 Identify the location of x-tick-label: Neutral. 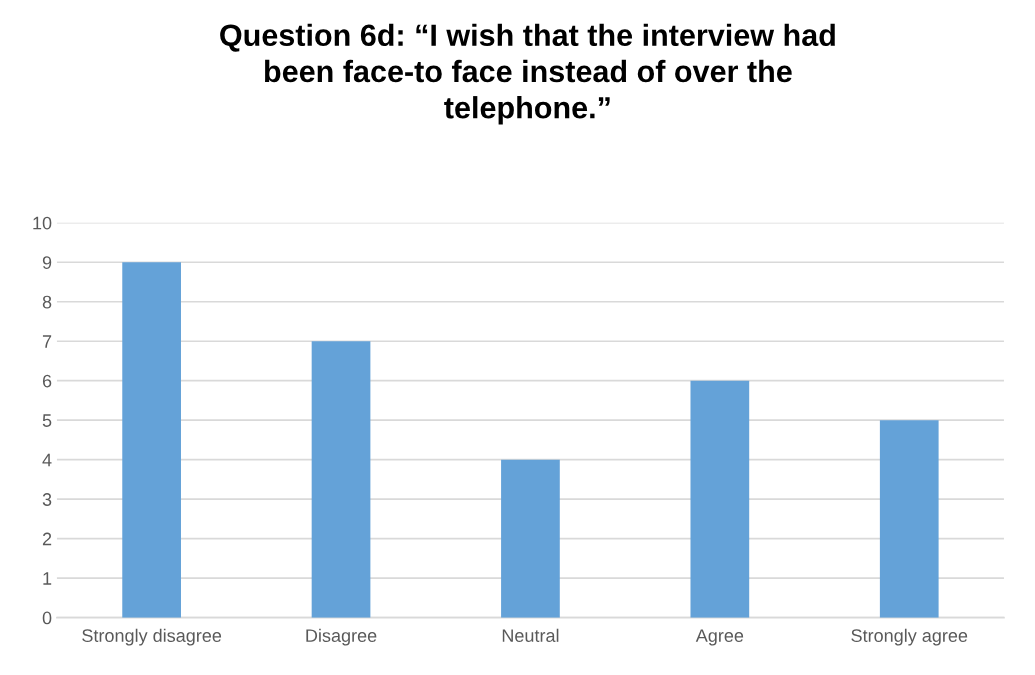
(530, 635).